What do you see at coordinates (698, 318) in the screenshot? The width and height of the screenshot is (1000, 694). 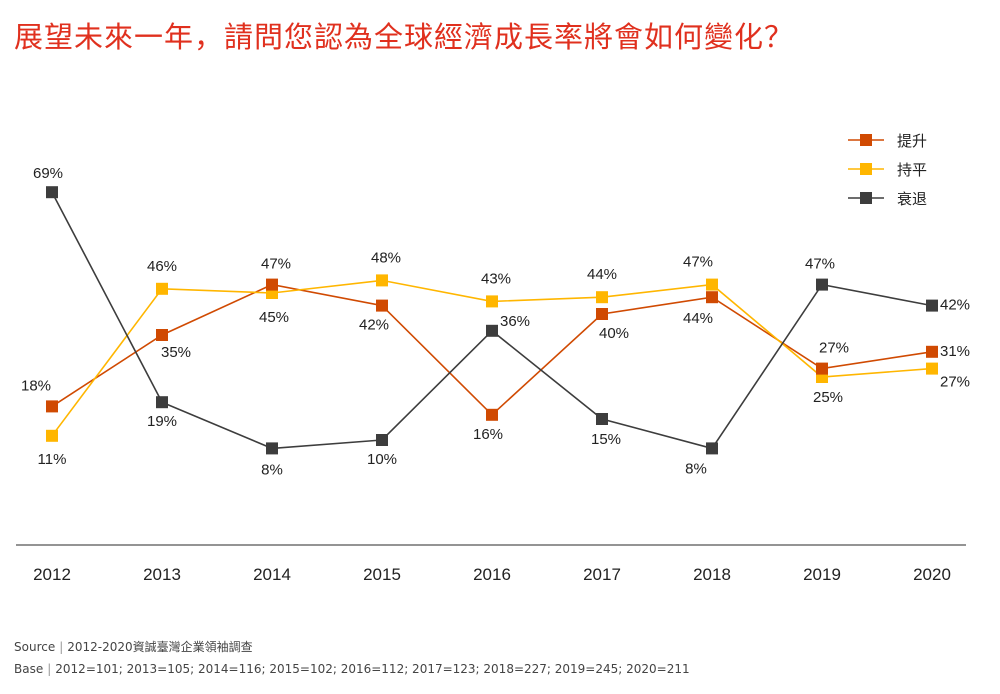 I see `data-label-0-2018: 44%` at bounding box center [698, 318].